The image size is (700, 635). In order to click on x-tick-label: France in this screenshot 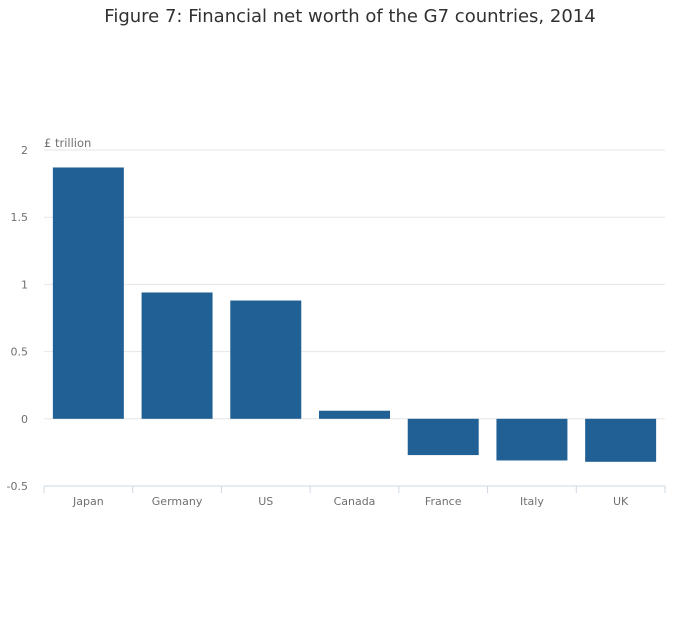, I will do `click(443, 501)`.